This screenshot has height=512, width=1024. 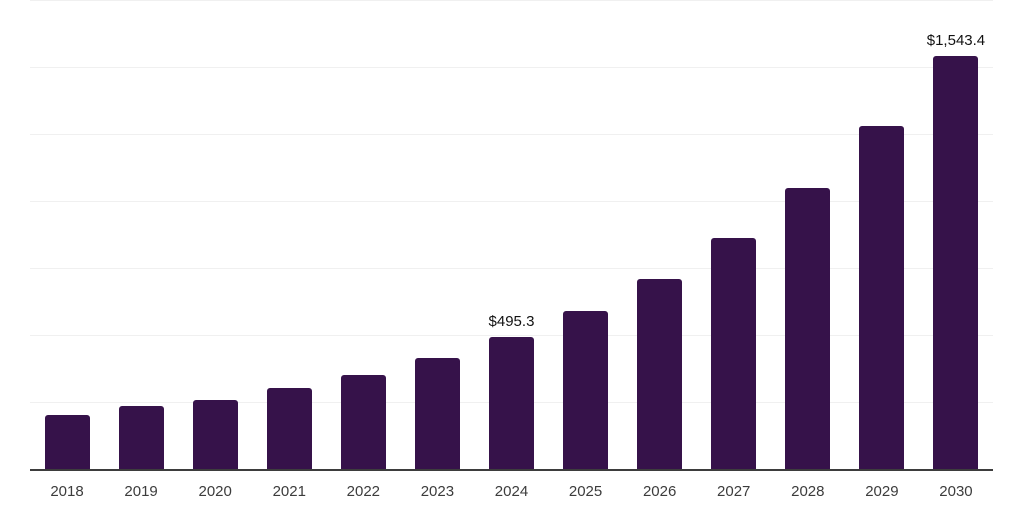 I want to click on bar-2027, so click(x=734, y=354).